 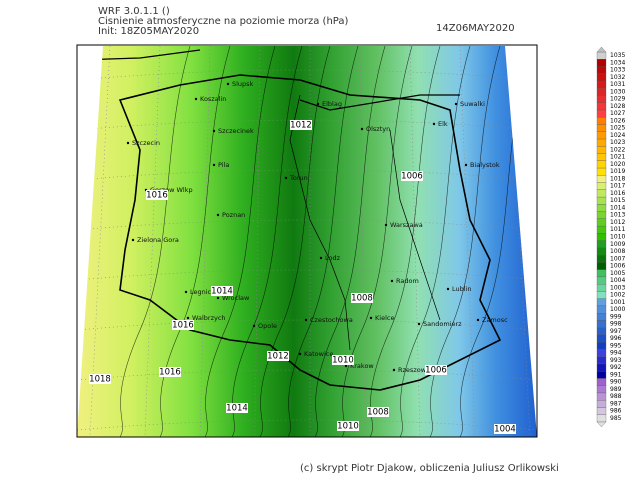 What do you see at coordinates (617, 302) in the screenshot?
I see `colorbar-label: 1001` at bounding box center [617, 302].